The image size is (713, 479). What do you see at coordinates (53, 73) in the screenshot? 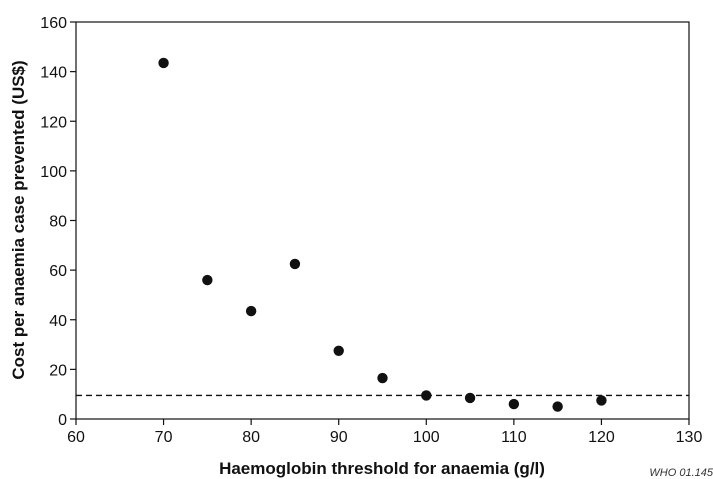
I see `y-tick-label: 140` at bounding box center [53, 73].